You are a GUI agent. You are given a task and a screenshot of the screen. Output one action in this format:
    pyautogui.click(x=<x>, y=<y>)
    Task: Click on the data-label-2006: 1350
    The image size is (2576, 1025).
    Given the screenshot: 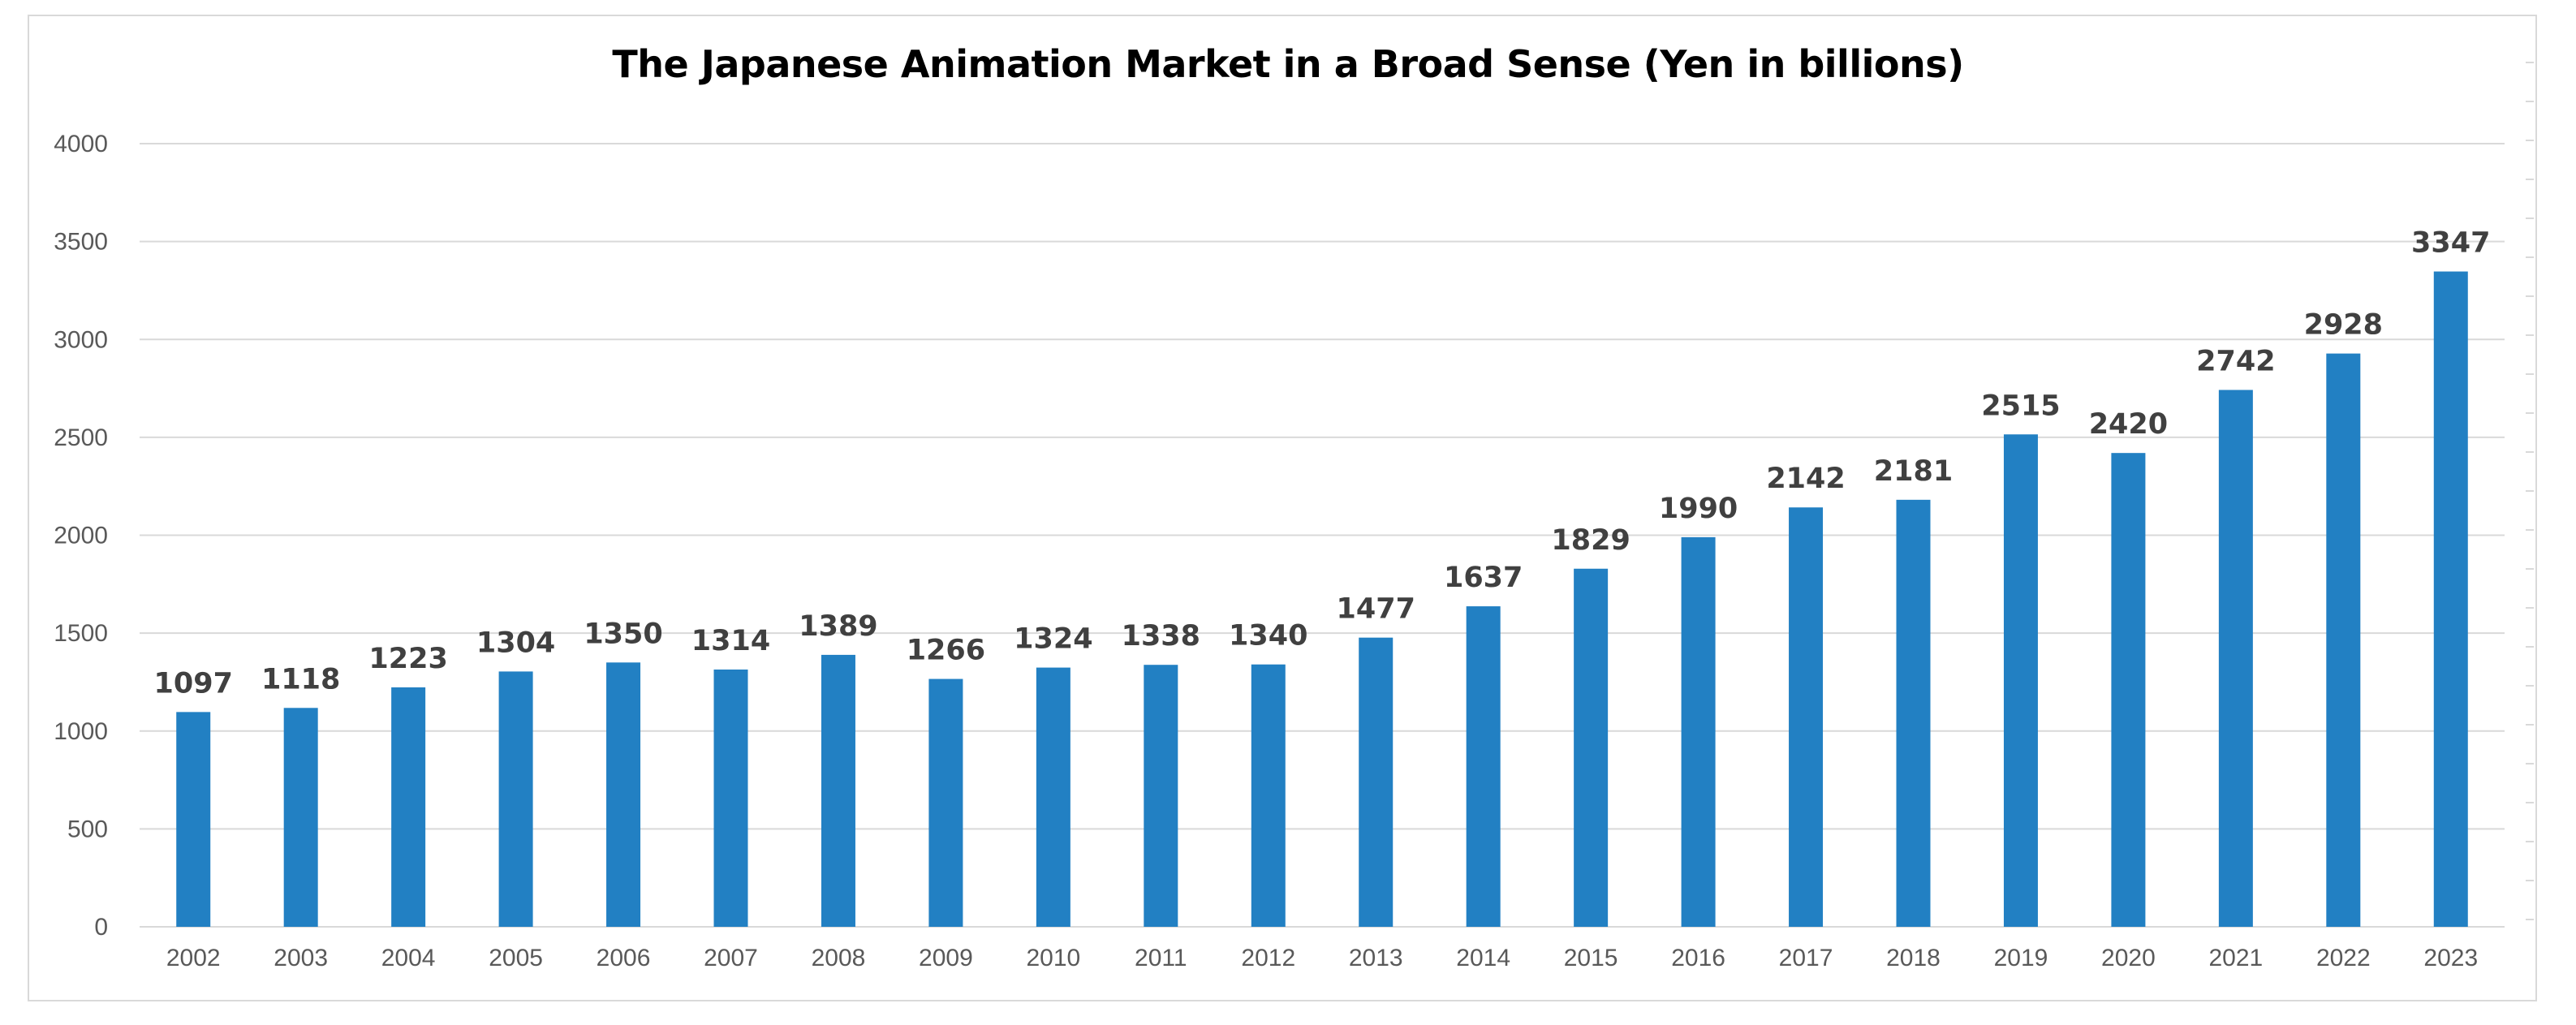 What is the action you would take?
    pyautogui.click(x=623, y=634)
    